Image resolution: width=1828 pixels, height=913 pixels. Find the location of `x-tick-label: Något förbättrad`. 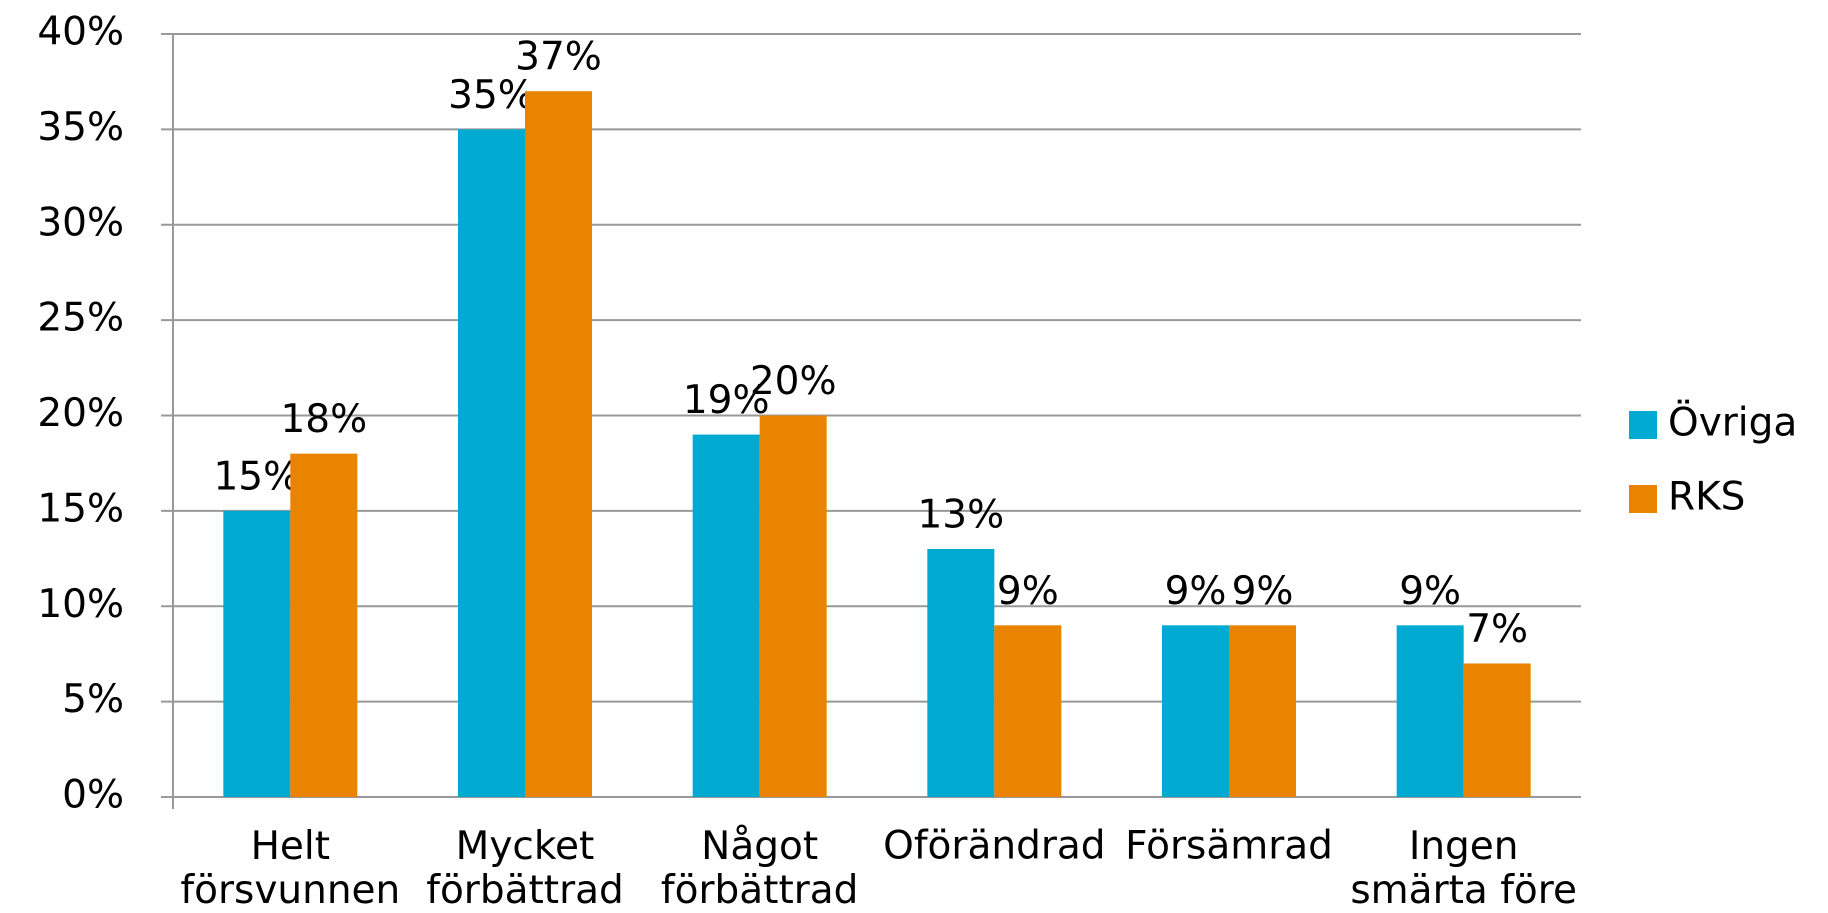

x-tick-label: Något förbättrad is located at coordinates (760, 867).